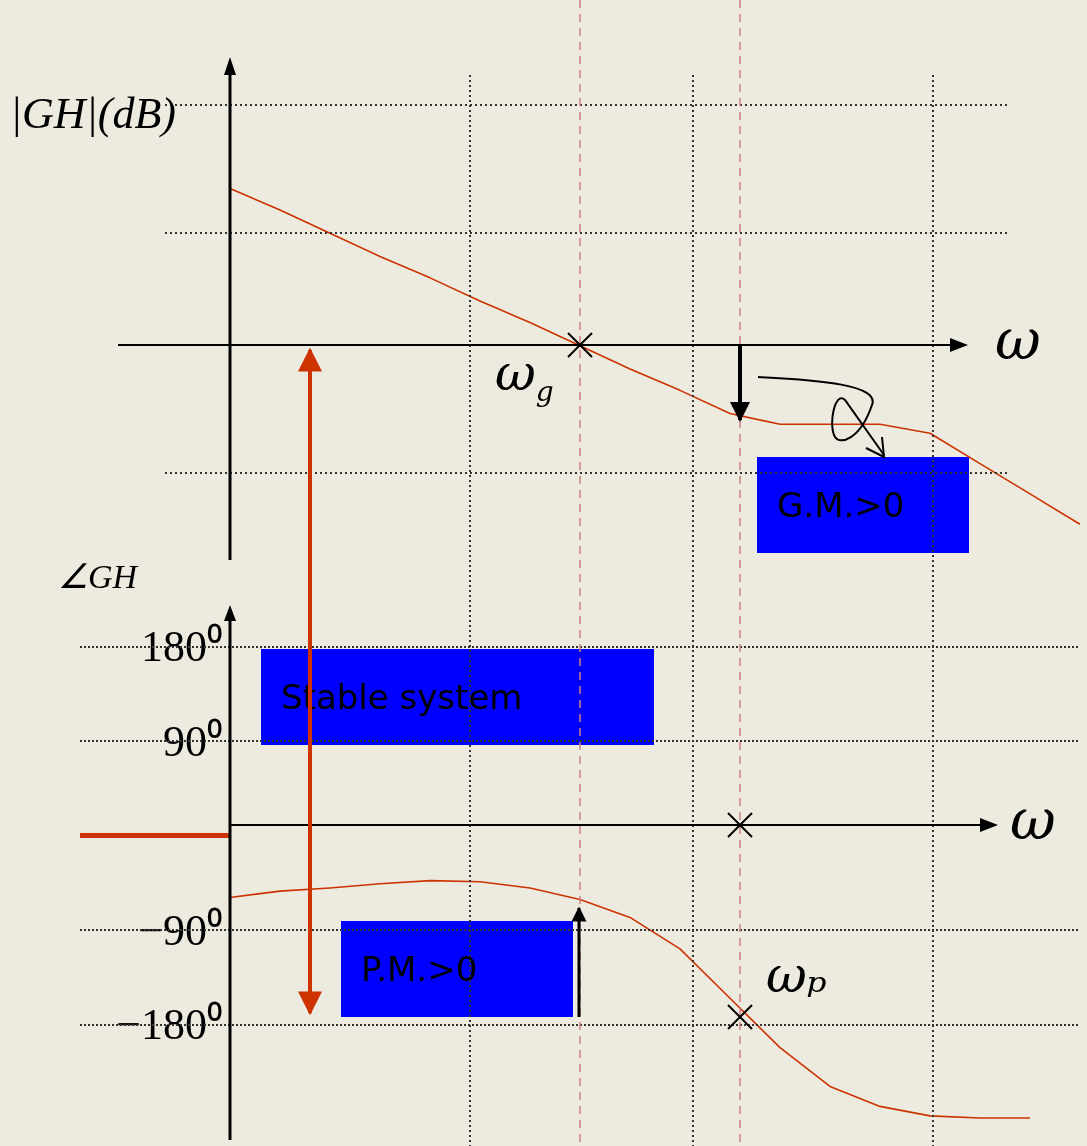 The height and width of the screenshot is (1146, 1087). What do you see at coordinates (181, 646) in the screenshot?
I see `y-tick-label: 180⁰` at bounding box center [181, 646].